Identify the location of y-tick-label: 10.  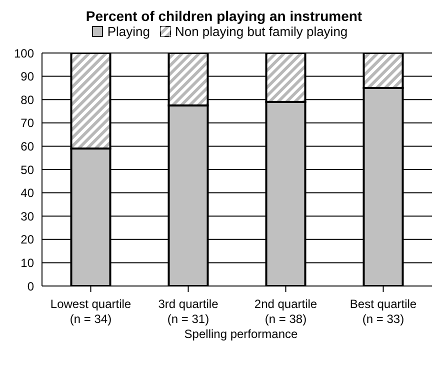
(27, 263).